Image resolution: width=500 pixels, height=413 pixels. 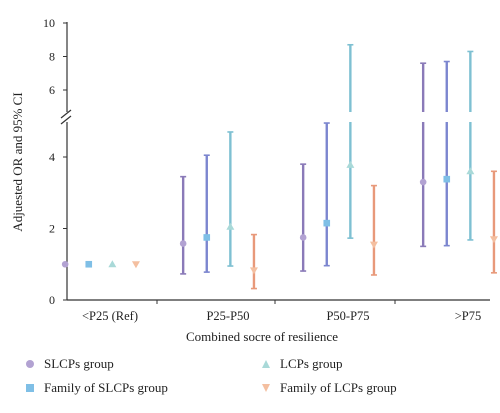 I want to click on legend-item-family-lcps: Family of LCPs group, so click(x=328, y=388).